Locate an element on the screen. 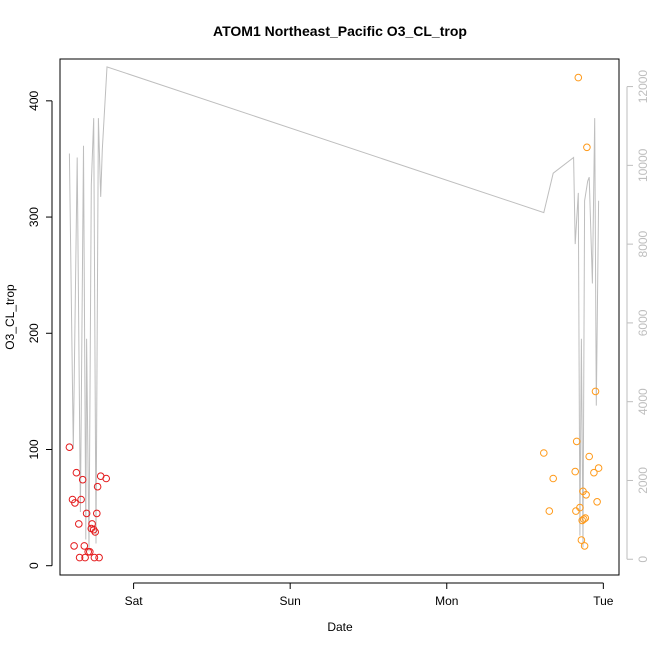 The image size is (650, 650). x-tick-label: Sat is located at coordinates (134, 601).